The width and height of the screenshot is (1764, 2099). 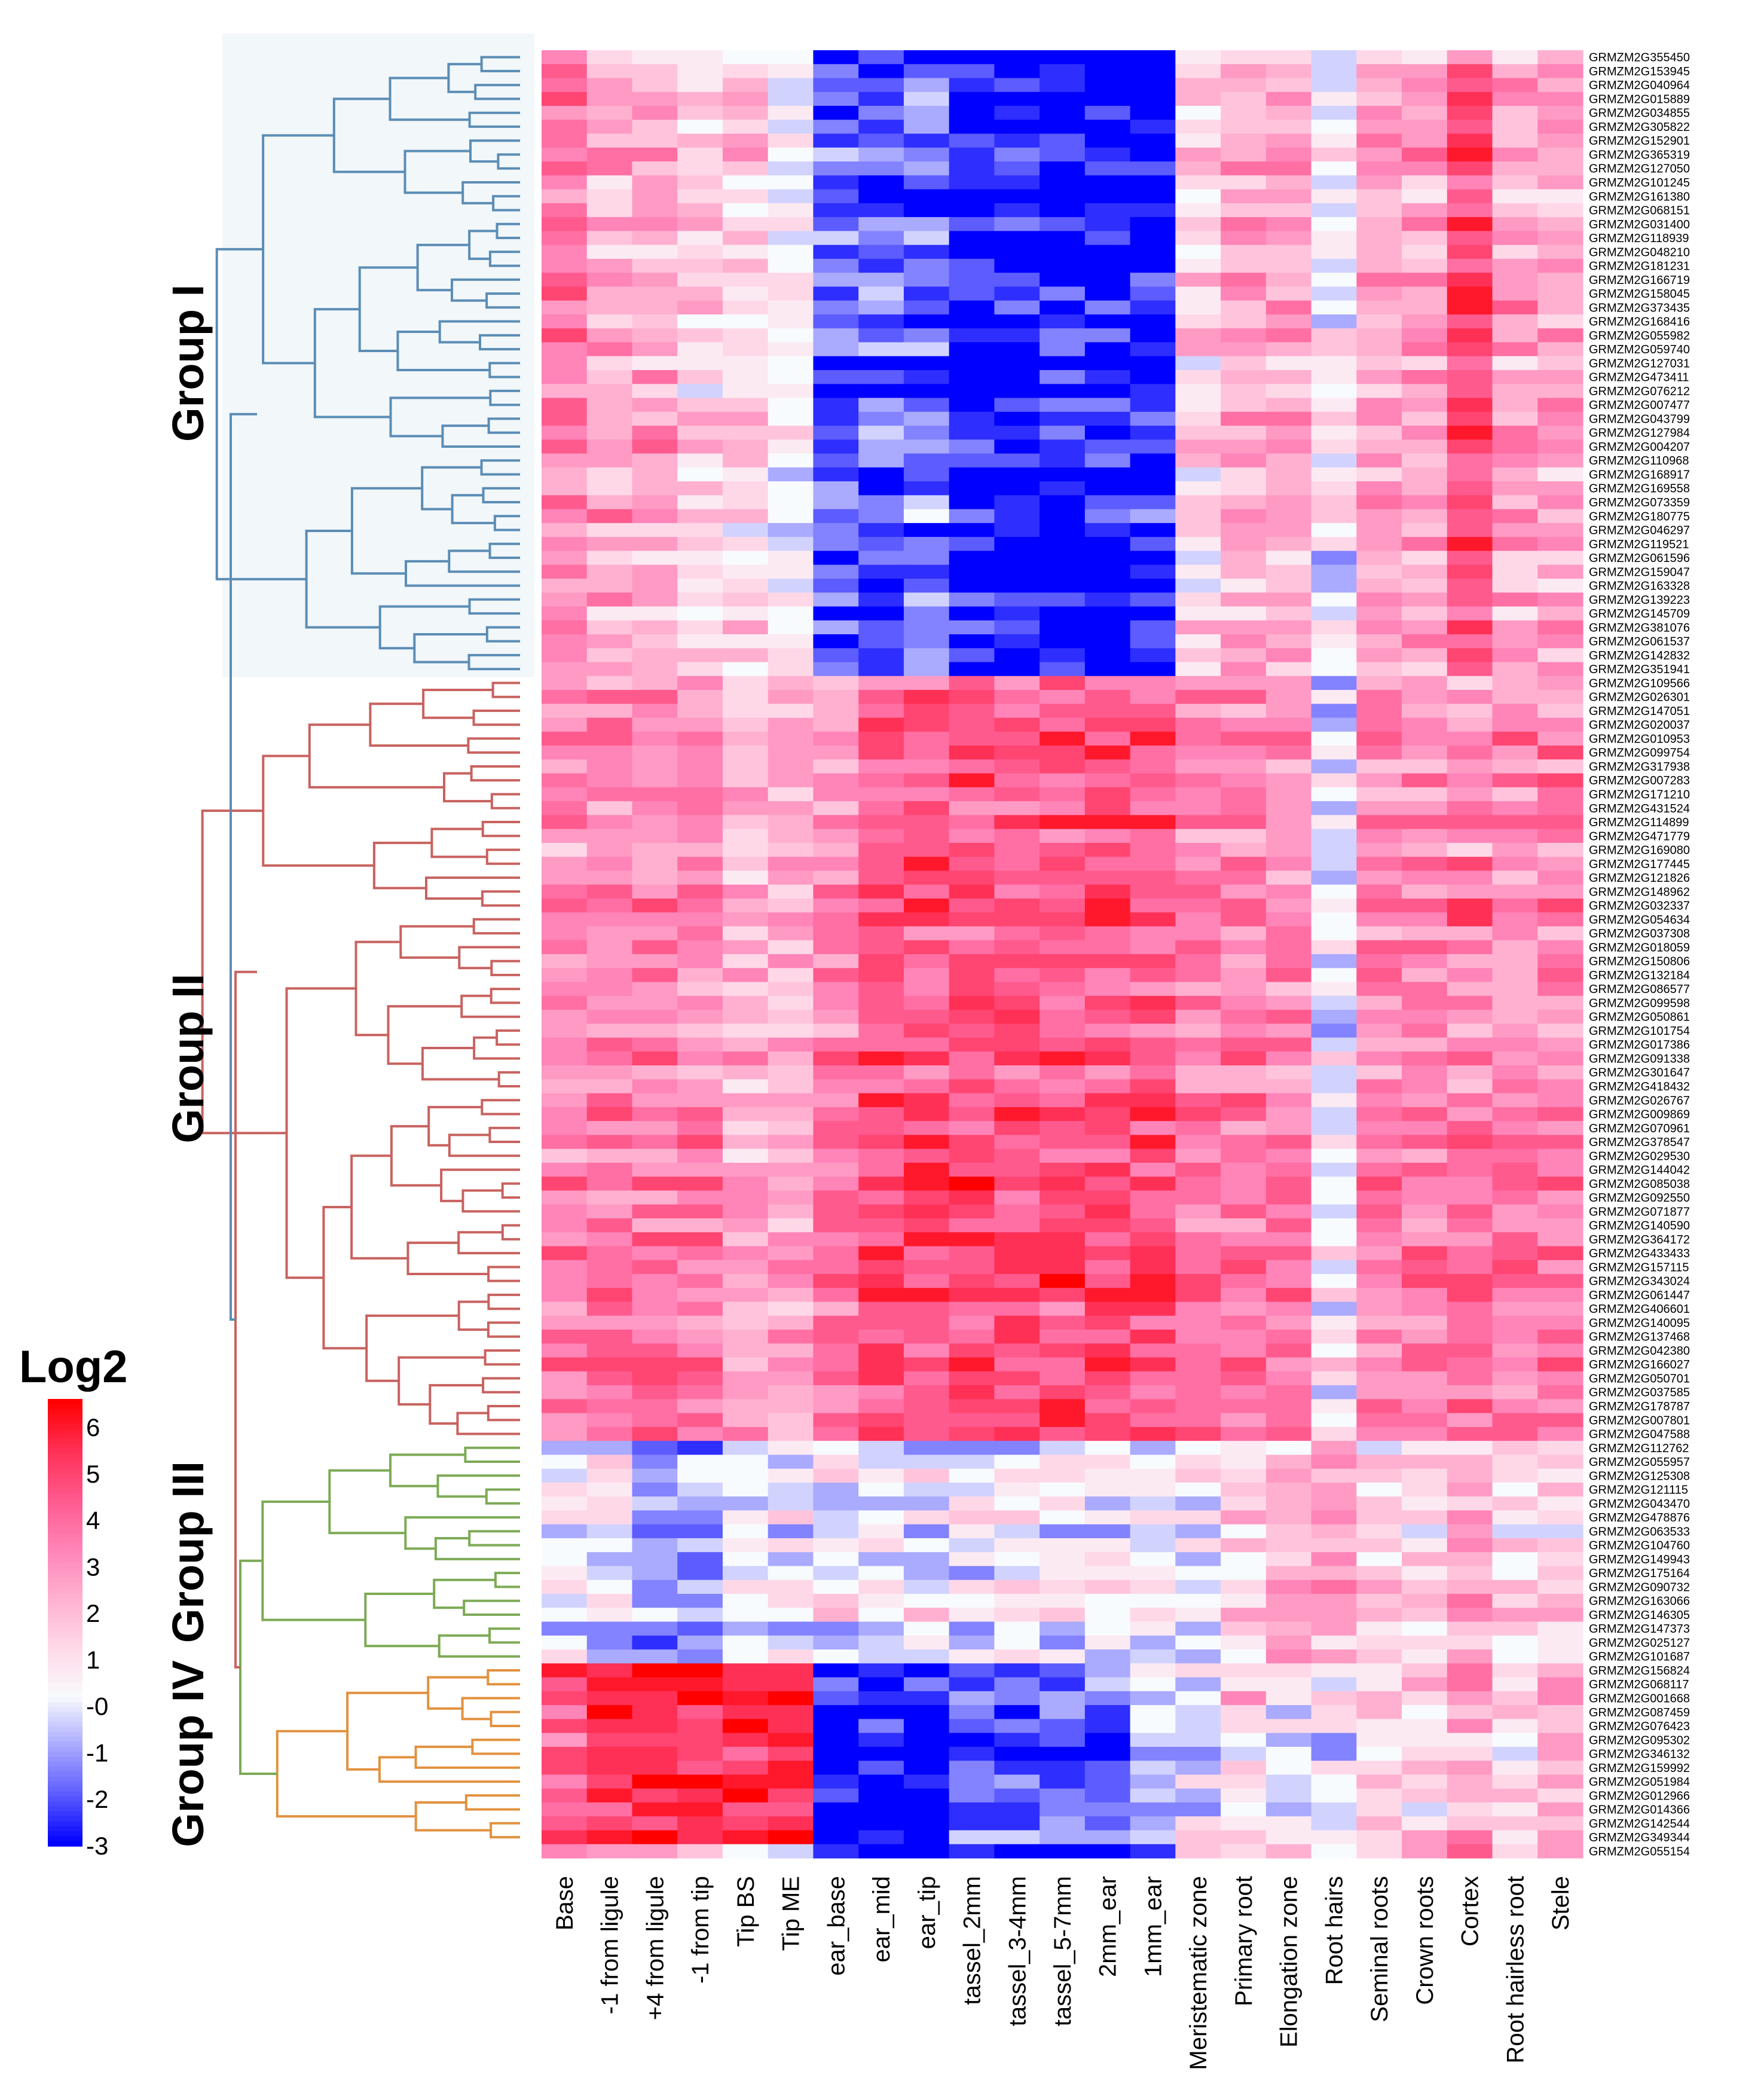 What do you see at coordinates (1639, 1393) in the screenshot?
I see `row-label: GRMZM2G037585` at bounding box center [1639, 1393].